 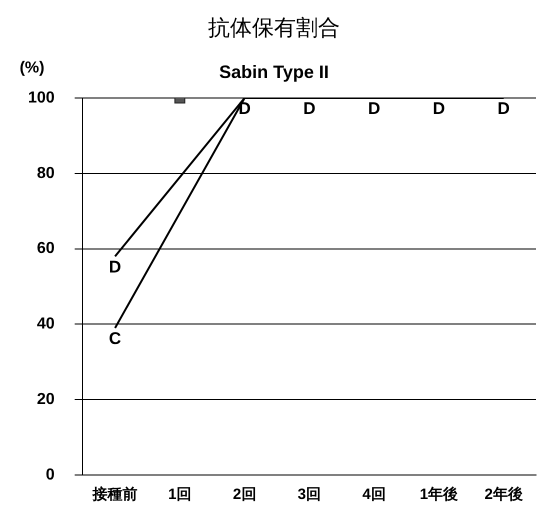 I want to click on x-tick-label: 1回, so click(x=180, y=495).